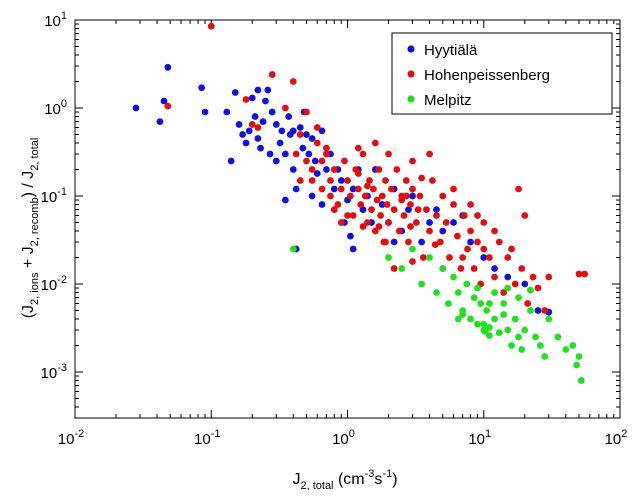 The image size is (634, 502). What do you see at coordinates (30, 228) in the screenshot?
I see `y-axis-label: (J2, ions + J2, recomb) / J2, total` at bounding box center [30, 228].